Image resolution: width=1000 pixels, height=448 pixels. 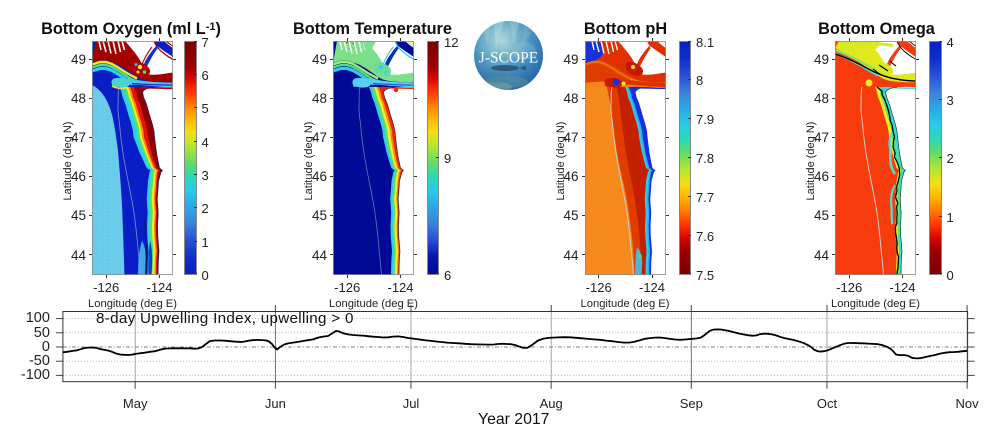 I want to click on svg-text: J-SCOPE, so click(x=508, y=58).